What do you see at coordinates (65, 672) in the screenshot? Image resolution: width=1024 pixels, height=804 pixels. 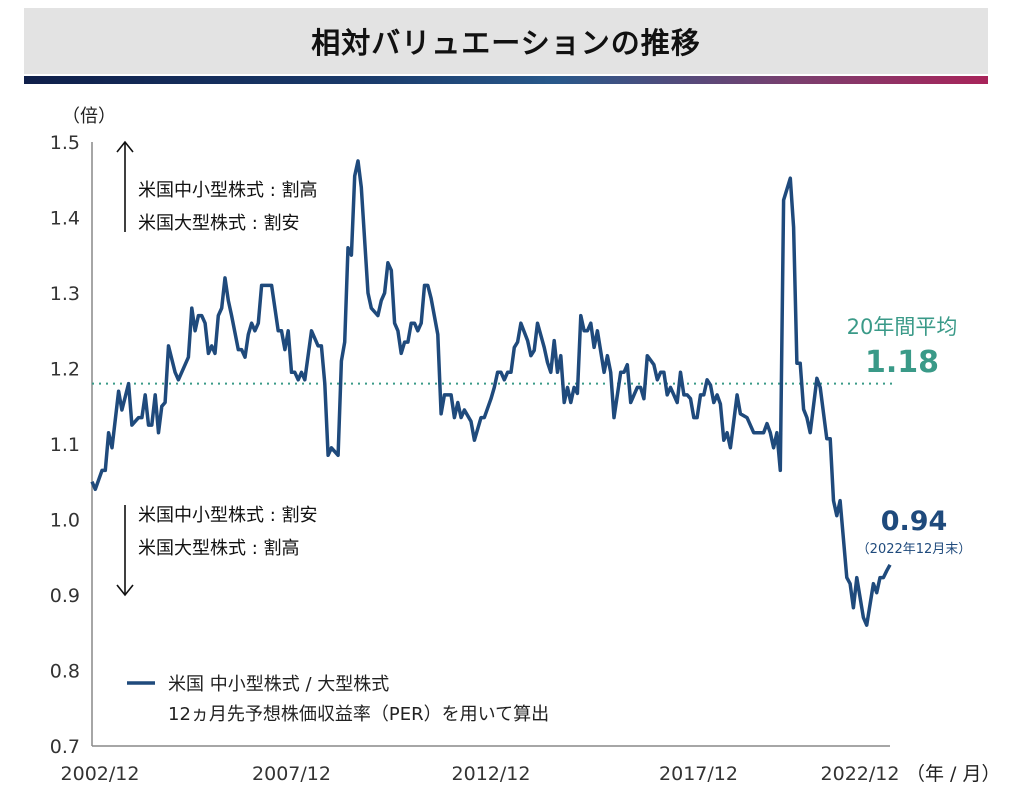 I see `y-tick-label: 0.8` at bounding box center [65, 672].